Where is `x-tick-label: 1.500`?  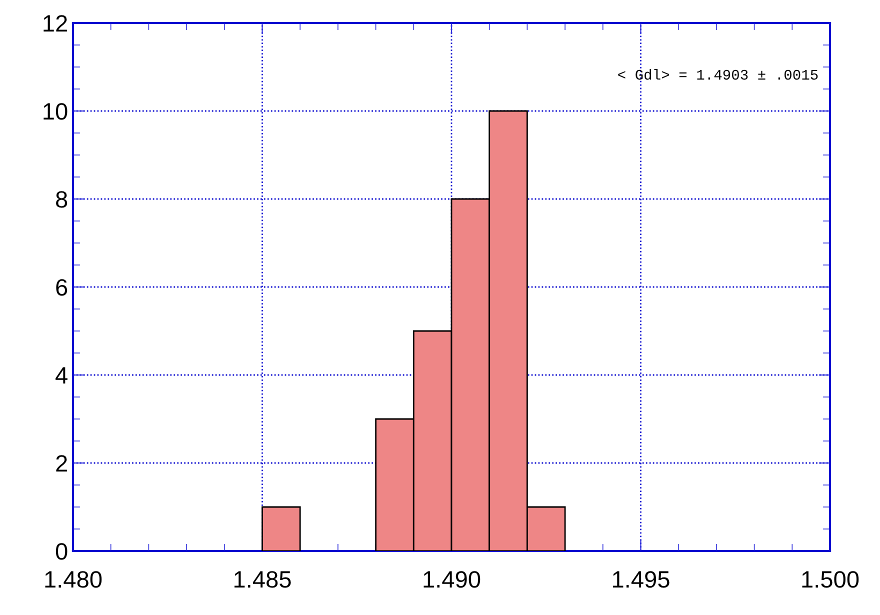 x-tick-label: 1.500 is located at coordinates (830, 579).